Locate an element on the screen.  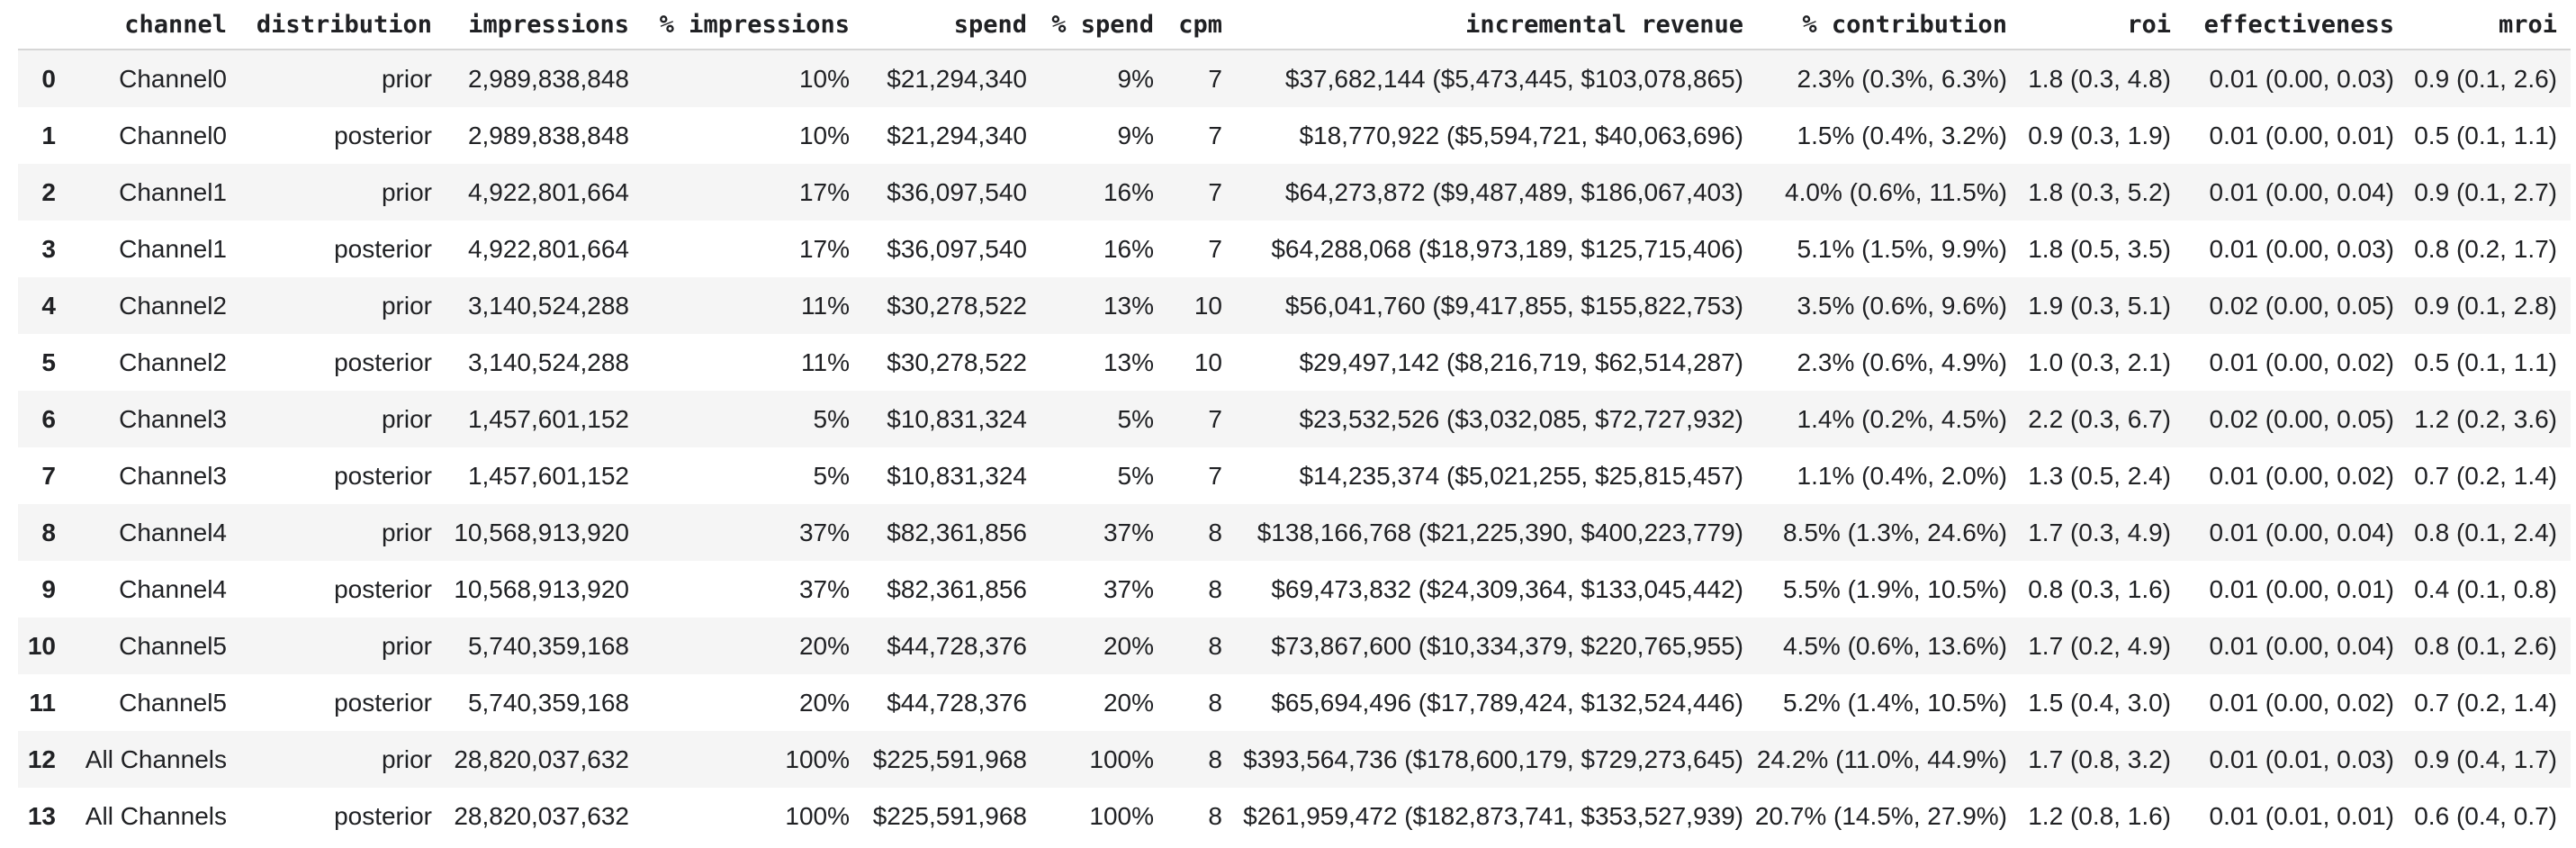
cell-roi: 2.2 (0.3, 6.7) is located at coordinates (2089, 419).